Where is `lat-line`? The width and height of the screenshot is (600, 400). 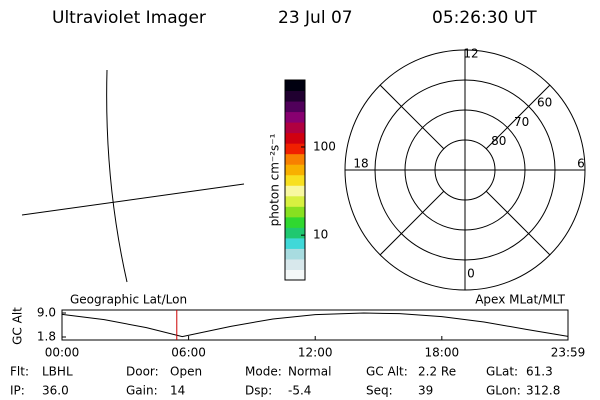
lat-line is located at coordinates (133, 199).